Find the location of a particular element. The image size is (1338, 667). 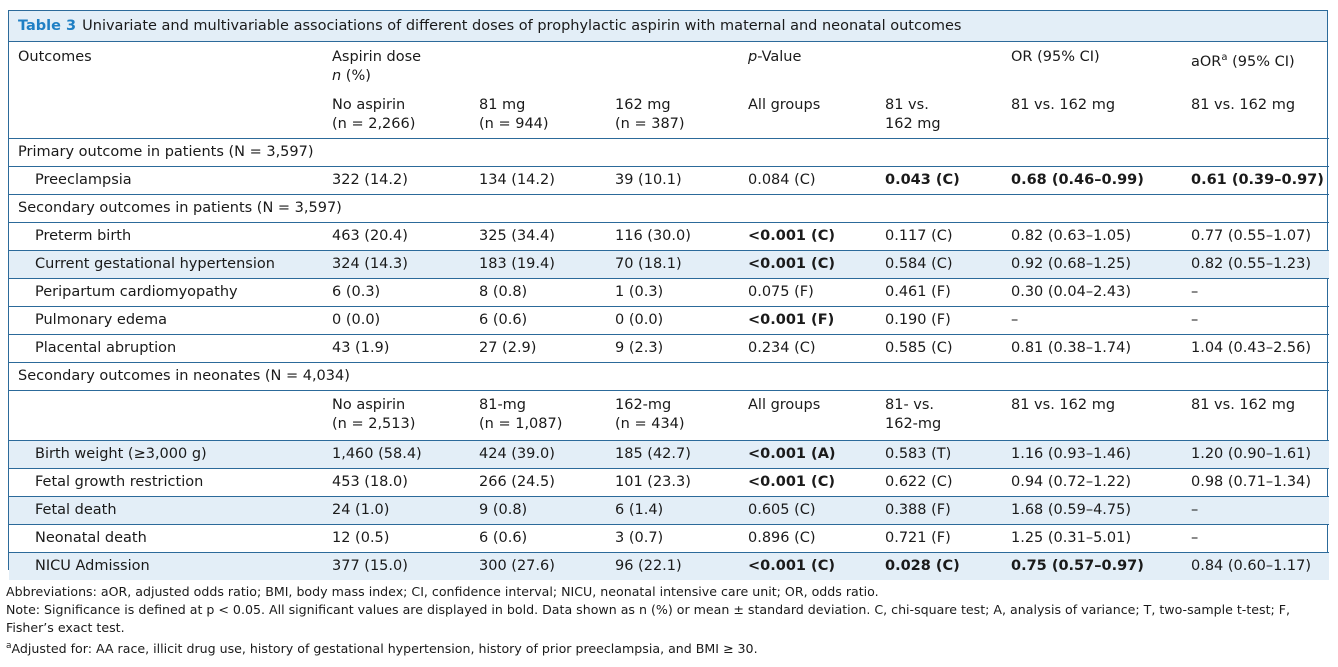

outcome-cell: Peripartum cardiomyopathy is located at coordinates (166, 292).